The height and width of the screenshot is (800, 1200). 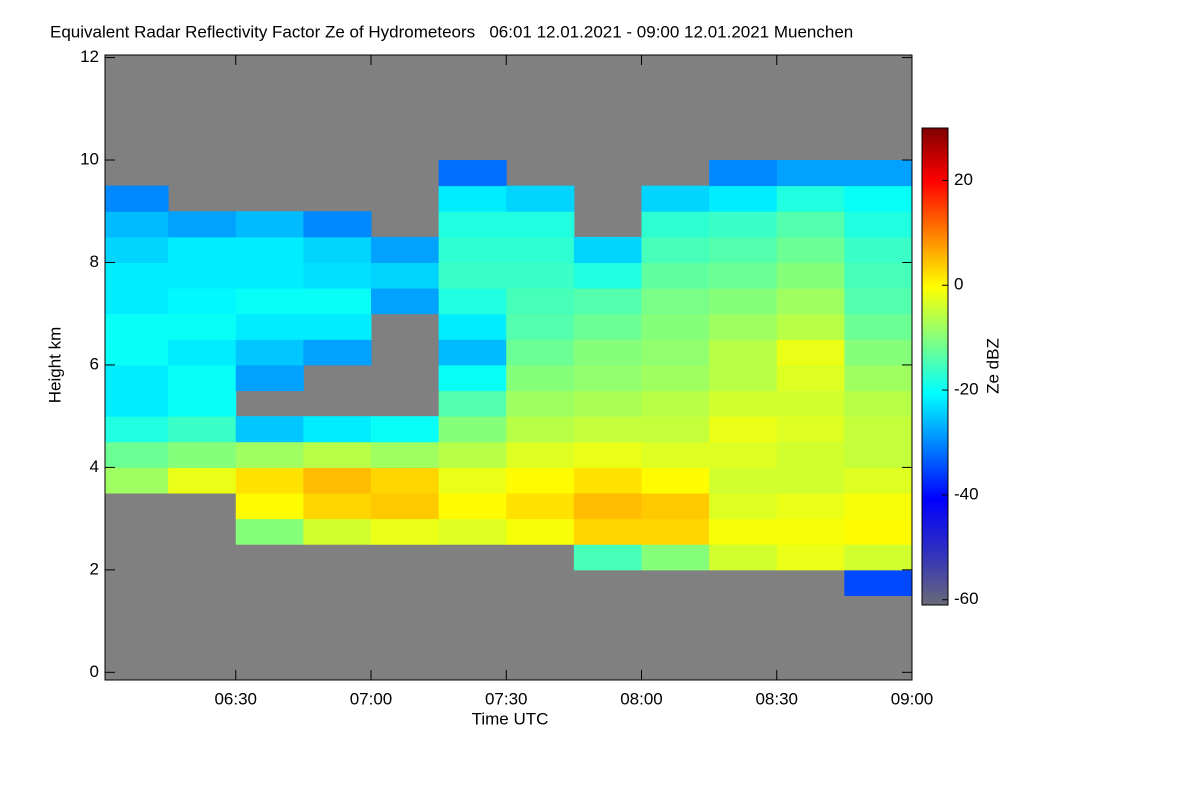 What do you see at coordinates (776, 698) in the screenshot?
I see `x-tick-label: 08:30` at bounding box center [776, 698].